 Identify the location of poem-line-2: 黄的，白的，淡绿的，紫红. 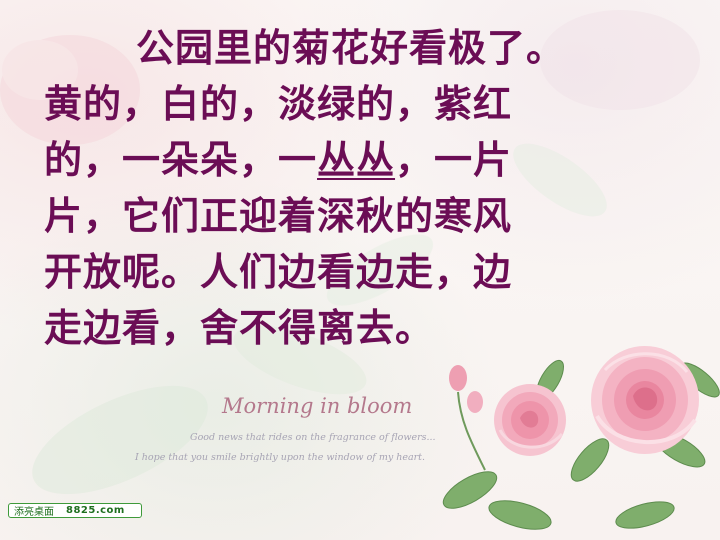
(278, 103).